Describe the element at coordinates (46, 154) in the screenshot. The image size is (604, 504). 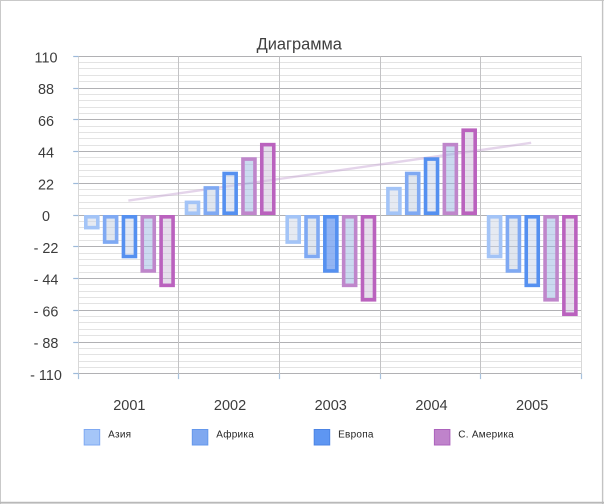
I see `svg-text: 44` at that location.